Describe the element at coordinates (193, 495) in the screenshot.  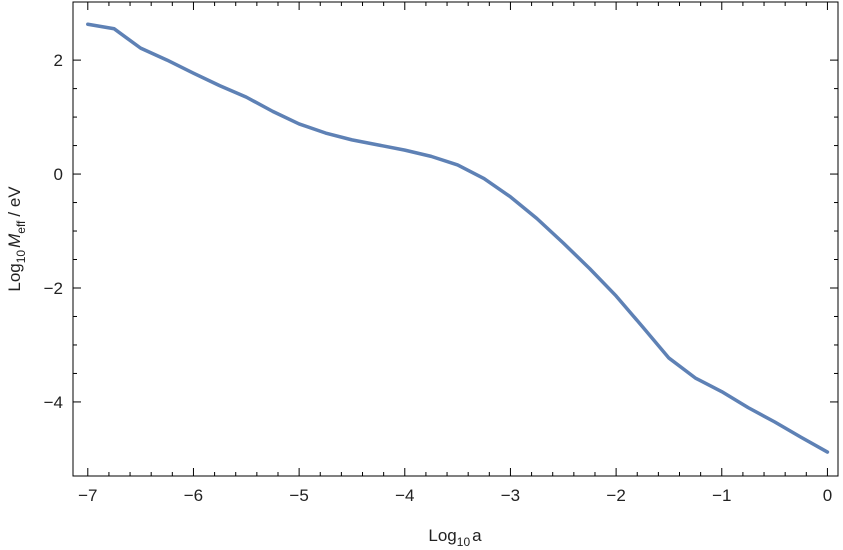
I see `x-tick-label: −6` at that location.